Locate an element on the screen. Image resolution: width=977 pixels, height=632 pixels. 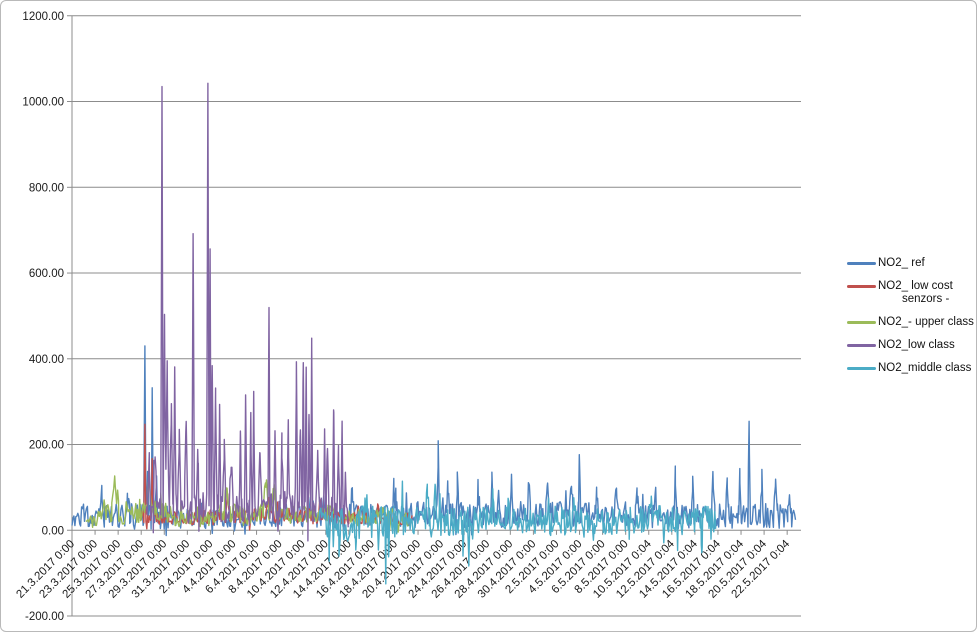
legend-label: NO2_ low cost senzors - is located at coordinates (915, 292).